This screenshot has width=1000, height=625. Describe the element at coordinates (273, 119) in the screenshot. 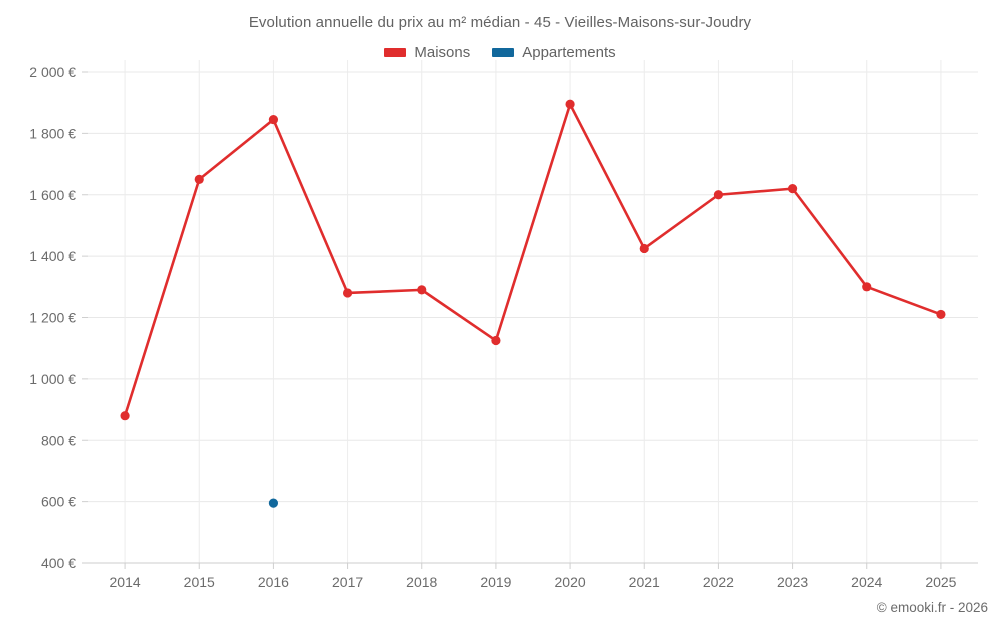

I see `data-point-maisons-2016` at that location.